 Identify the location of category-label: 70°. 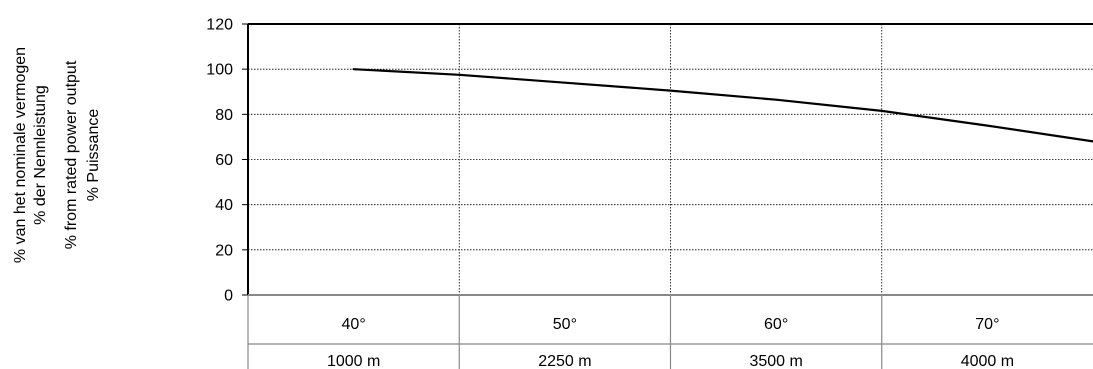
(987, 324).